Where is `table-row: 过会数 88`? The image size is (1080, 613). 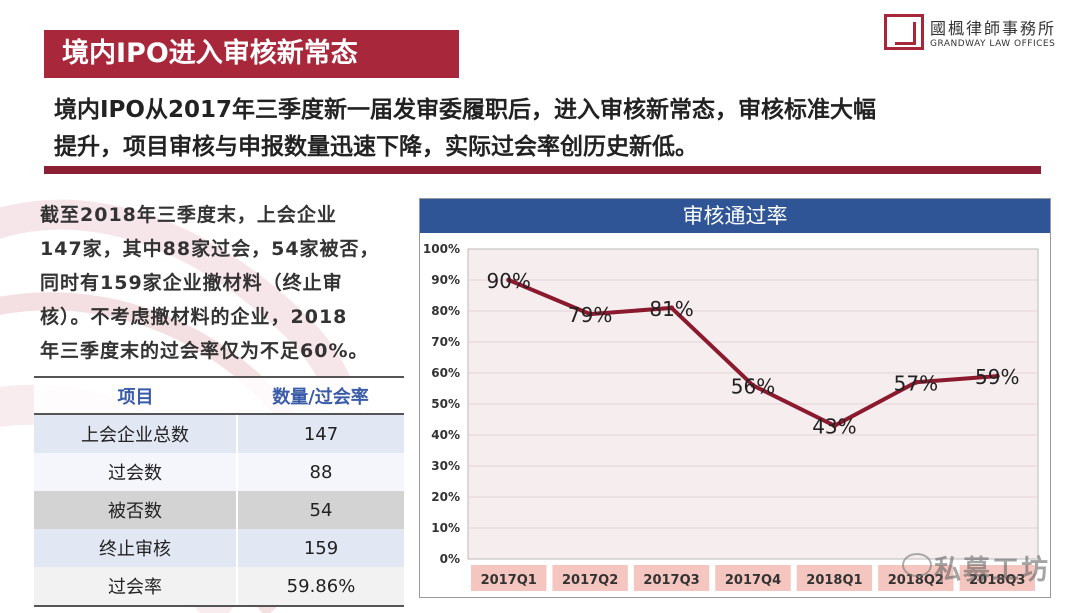
table-row: 过会数 88 is located at coordinates (219, 472).